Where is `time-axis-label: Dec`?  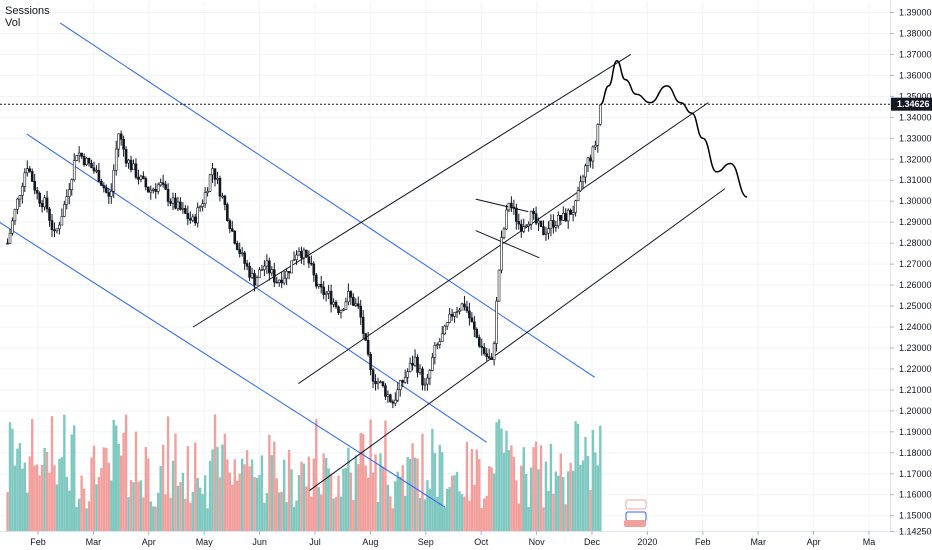
time-axis-label: Dec is located at coordinates (592, 542).